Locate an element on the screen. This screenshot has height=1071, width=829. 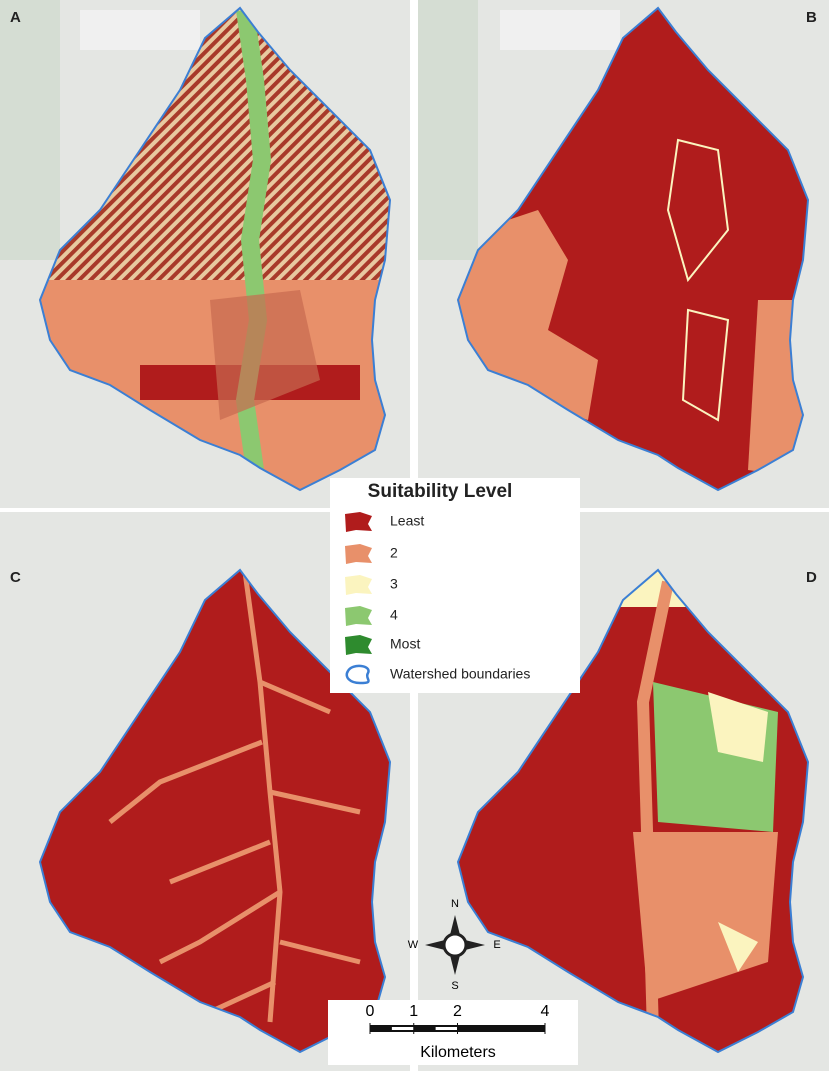
scale-bar: 0 1 2 4 is located at coordinates (458, 1018).